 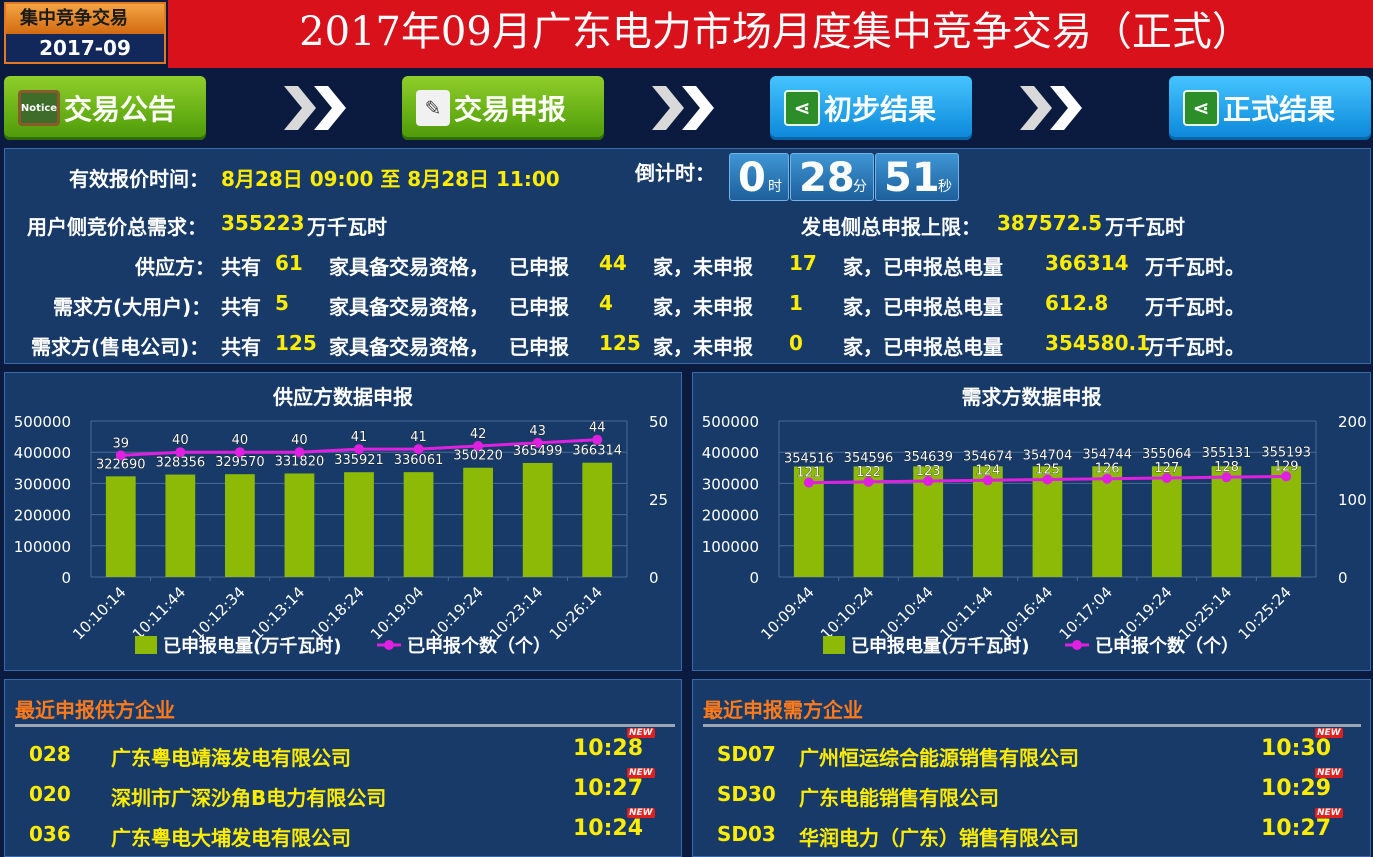 I want to click on bar-data-label: 350220, so click(x=478, y=456).